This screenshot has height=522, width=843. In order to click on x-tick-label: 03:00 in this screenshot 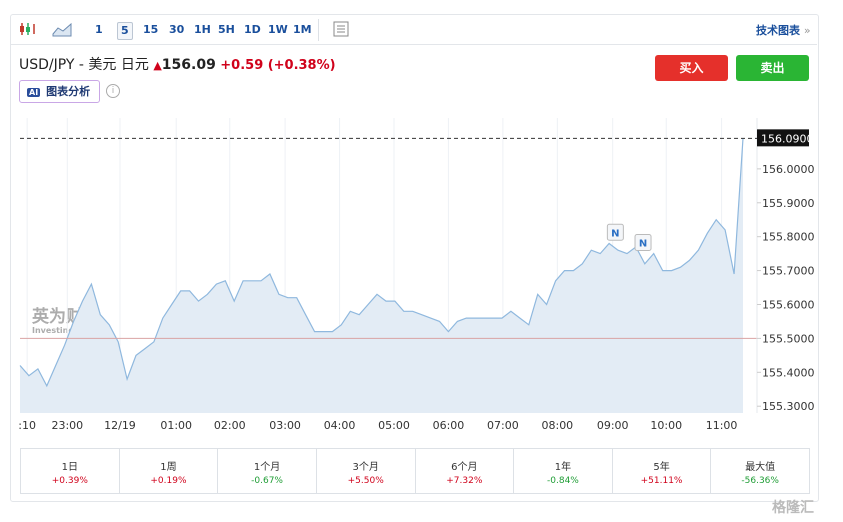, I will do `click(285, 425)`.